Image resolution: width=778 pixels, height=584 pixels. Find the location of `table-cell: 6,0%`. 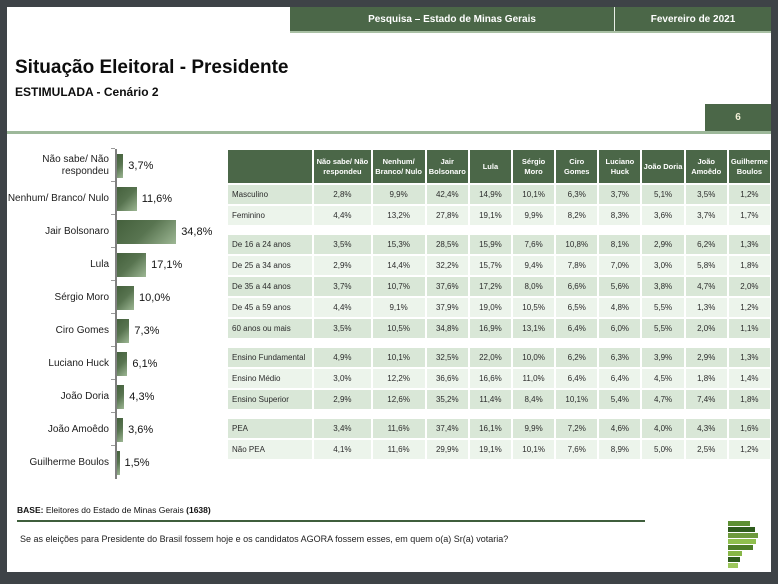

table-cell: 6,0% is located at coordinates (620, 328).